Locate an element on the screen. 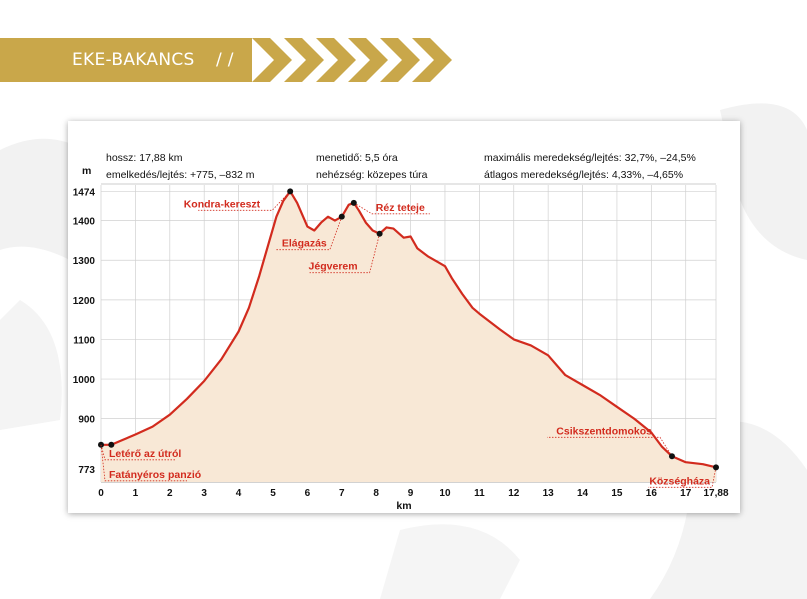 The height and width of the screenshot is (599, 807). x-tick-label: 1 is located at coordinates (136, 493).